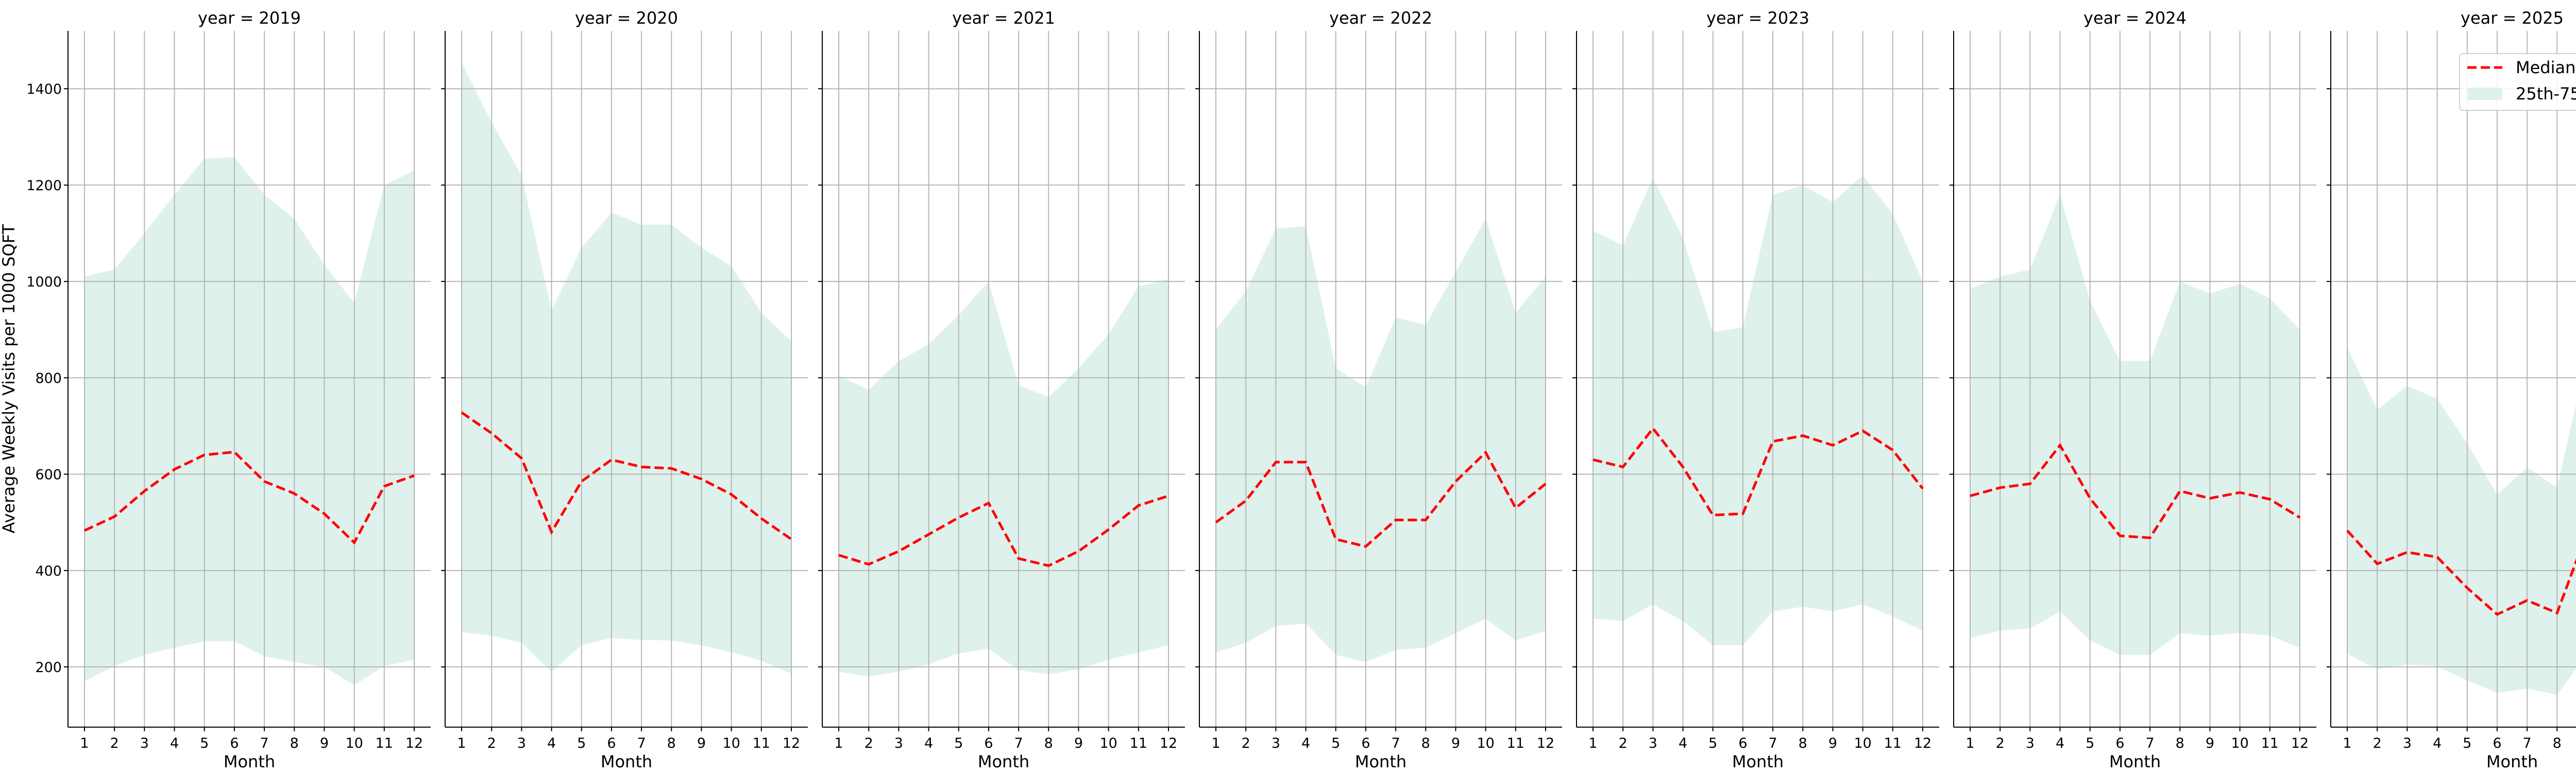  Describe the element at coordinates (2543, 18) in the screenshot. I see `facet-year: 2025` at that location.